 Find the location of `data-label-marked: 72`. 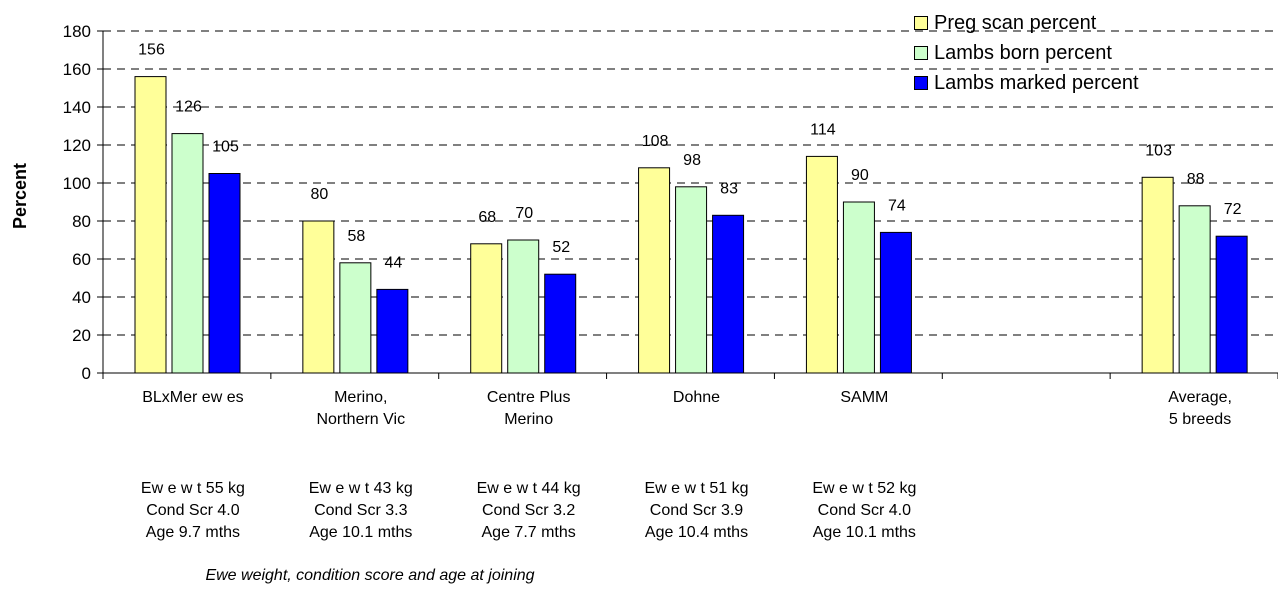

data-label-marked: 72 is located at coordinates (1233, 209).